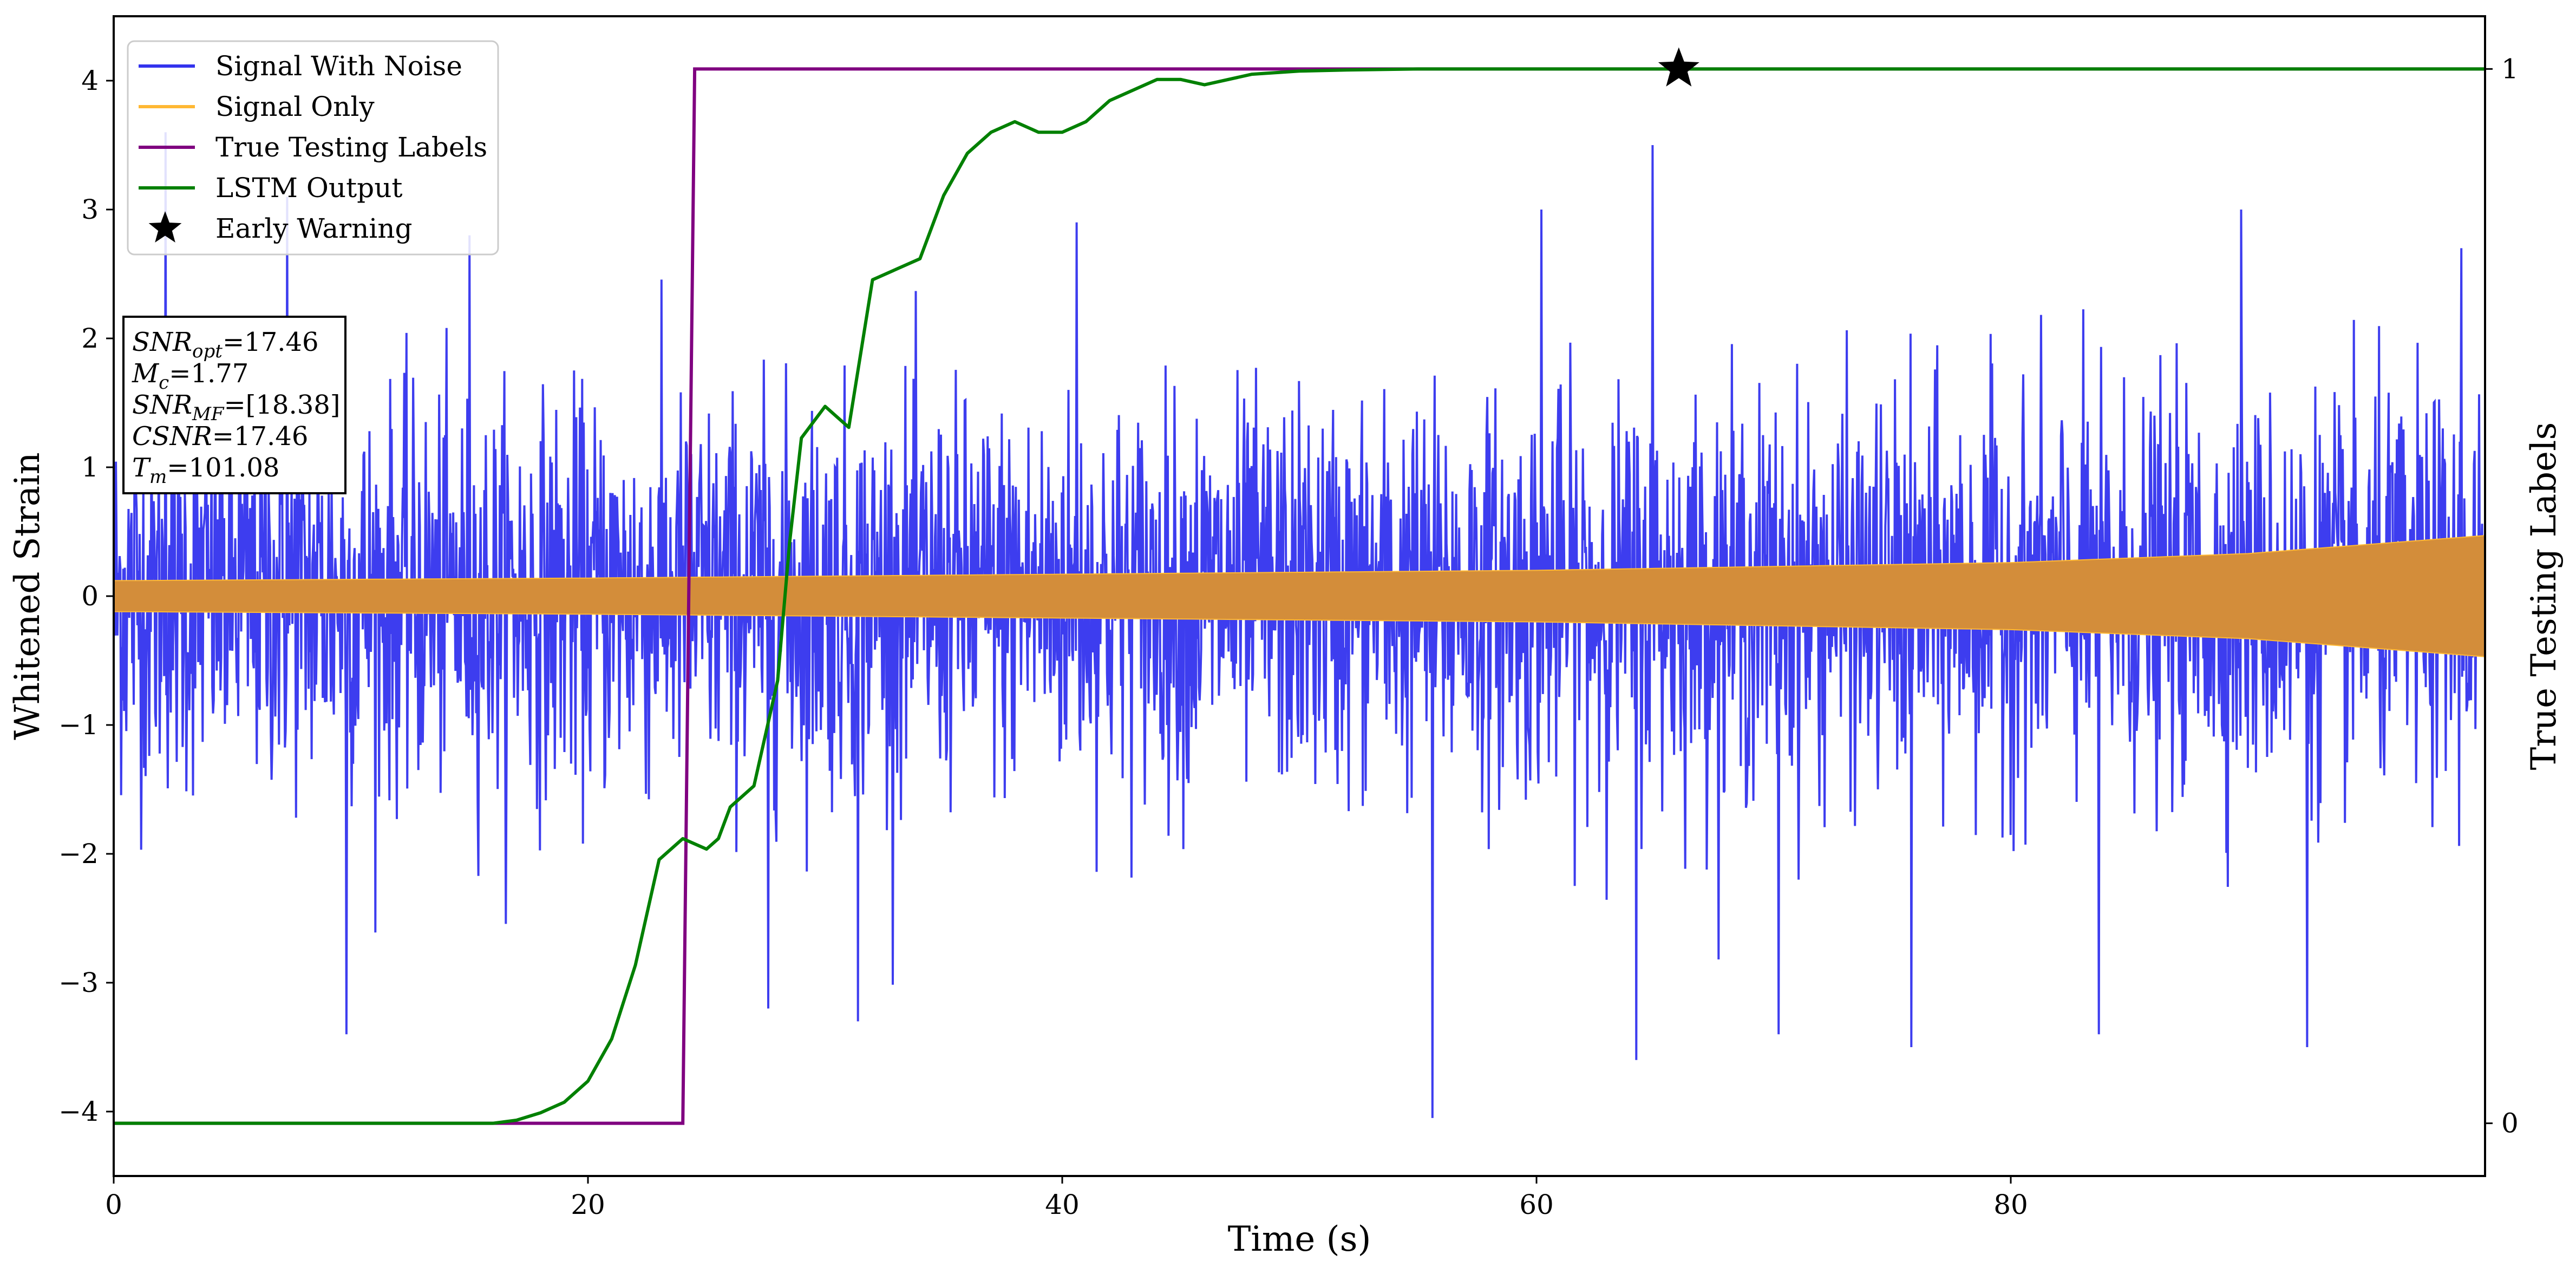 The height and width of the screenshot is (1274, 2576). I want to click on early-warning-marker, so click(1678, 67).